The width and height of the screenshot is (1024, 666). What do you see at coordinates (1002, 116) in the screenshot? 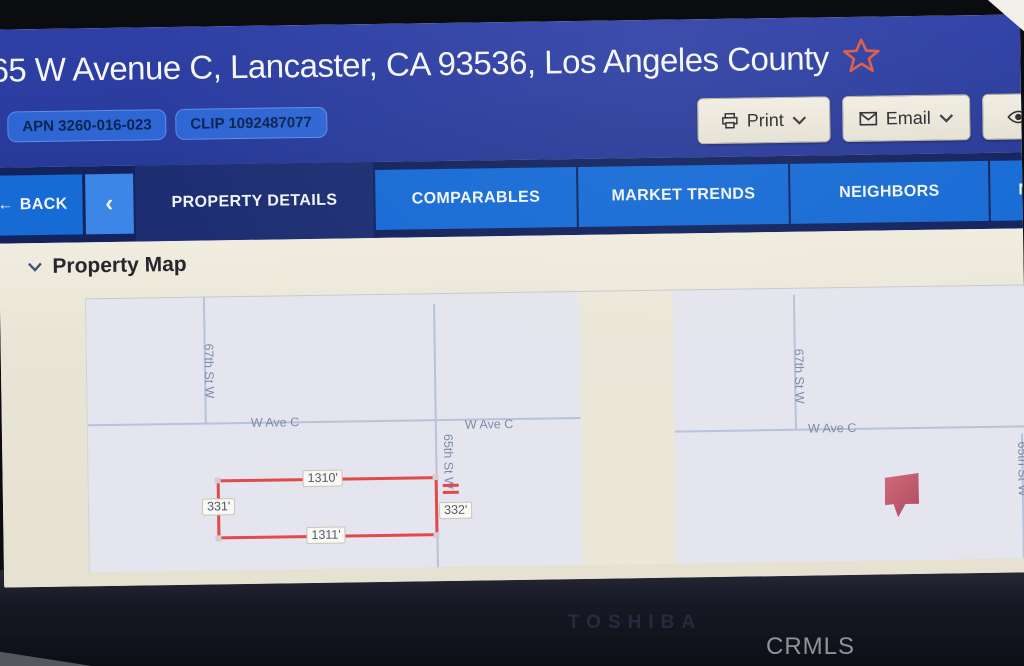
I see `view-eye-button` at bounding box center [1002, 116].